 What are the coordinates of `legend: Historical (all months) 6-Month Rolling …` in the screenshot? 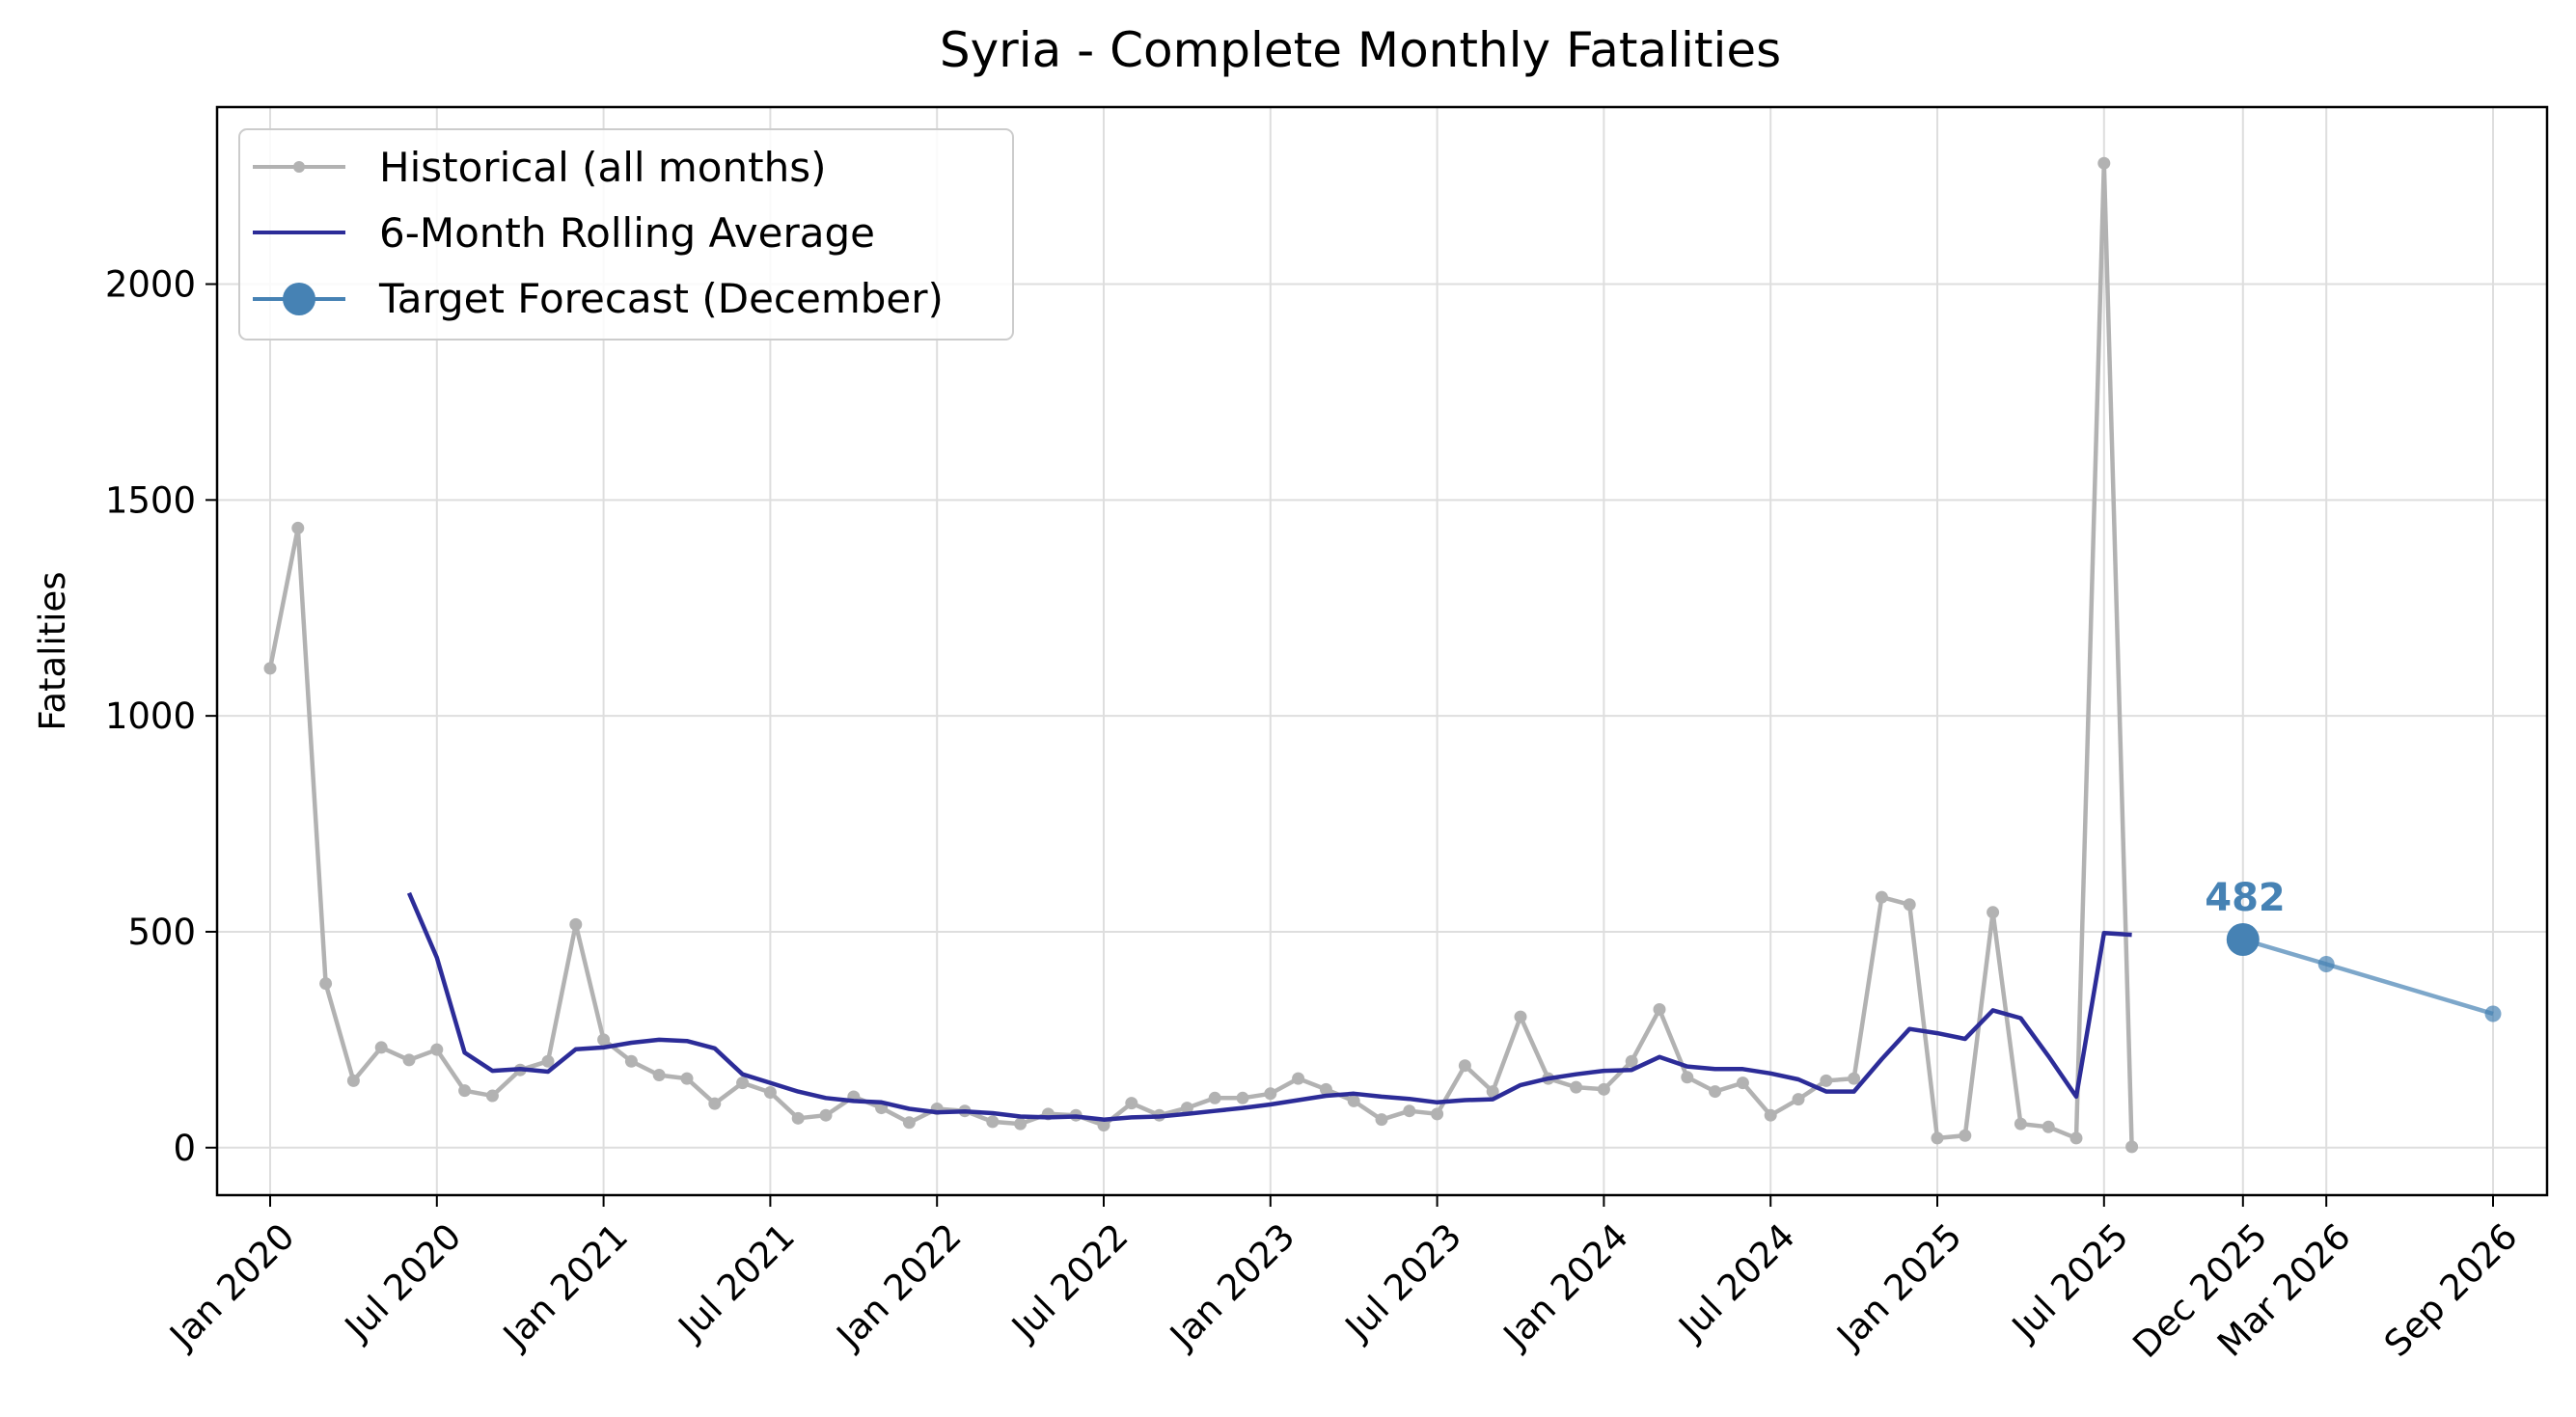 It's located at (626, 234).